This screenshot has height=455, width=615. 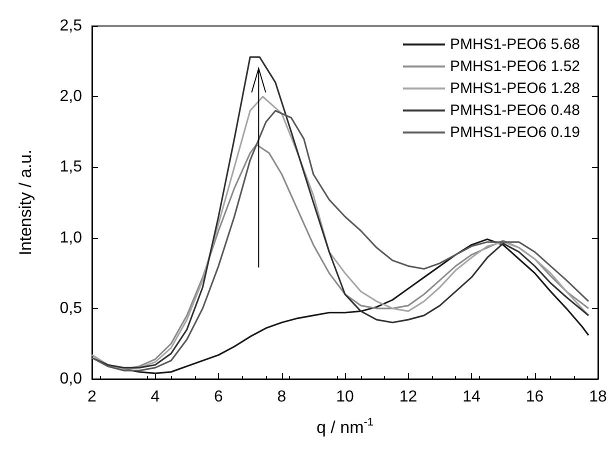 What do you see at coordinates (71, 167) in the screenshot?
I see `y-tick-label: 1,5` at bounding box center [71, 167].